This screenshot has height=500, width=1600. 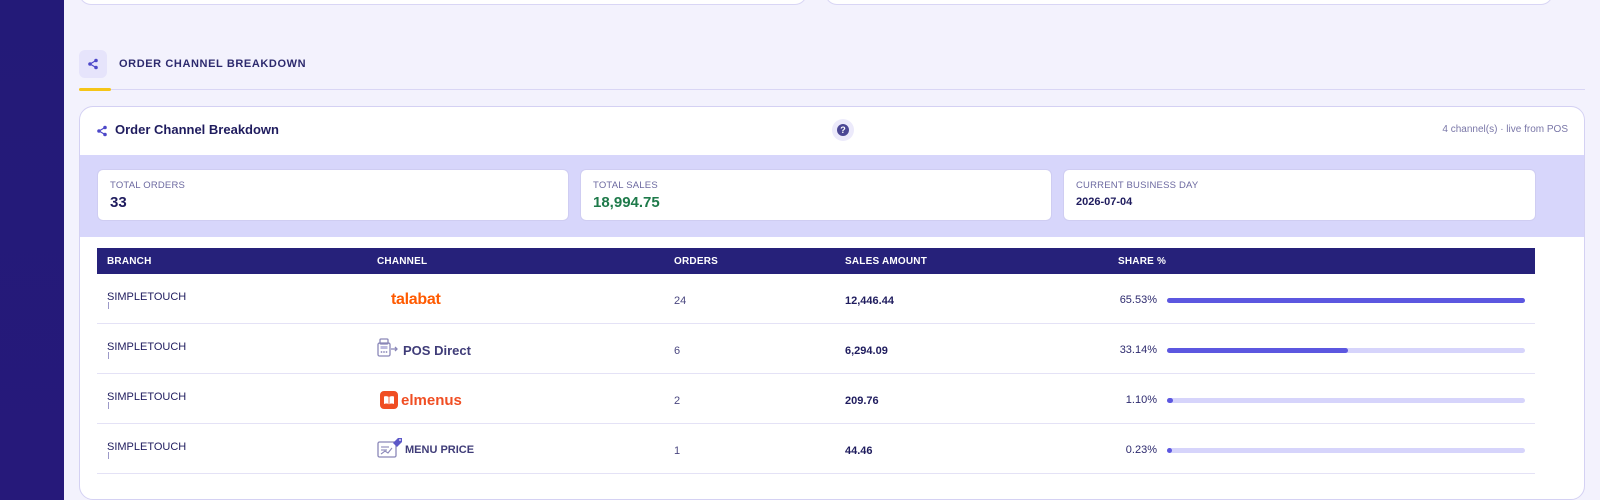 I want to click on top-card-left, so click(x=443, y=2).